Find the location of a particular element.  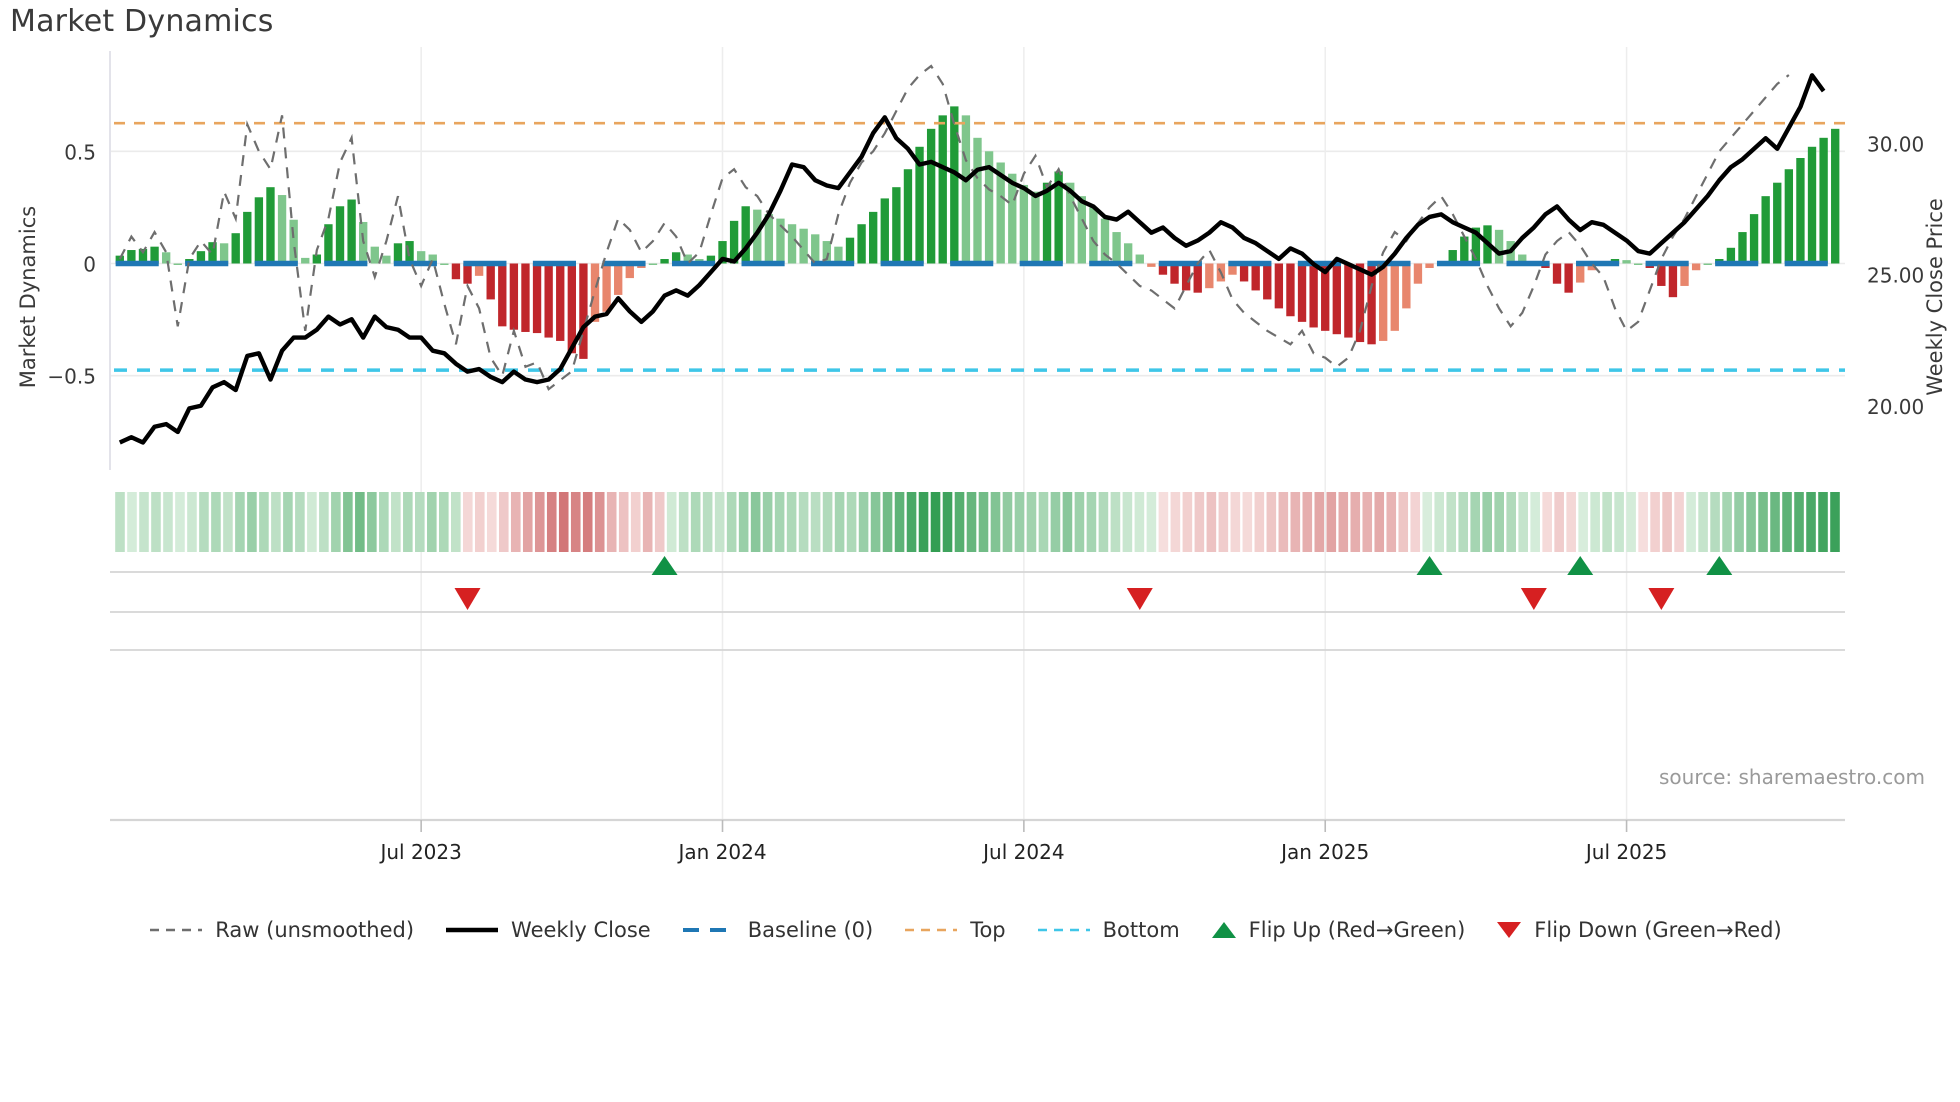

legend-item: Flip Up (Red→Green) is located at coordinates (1337, 930).